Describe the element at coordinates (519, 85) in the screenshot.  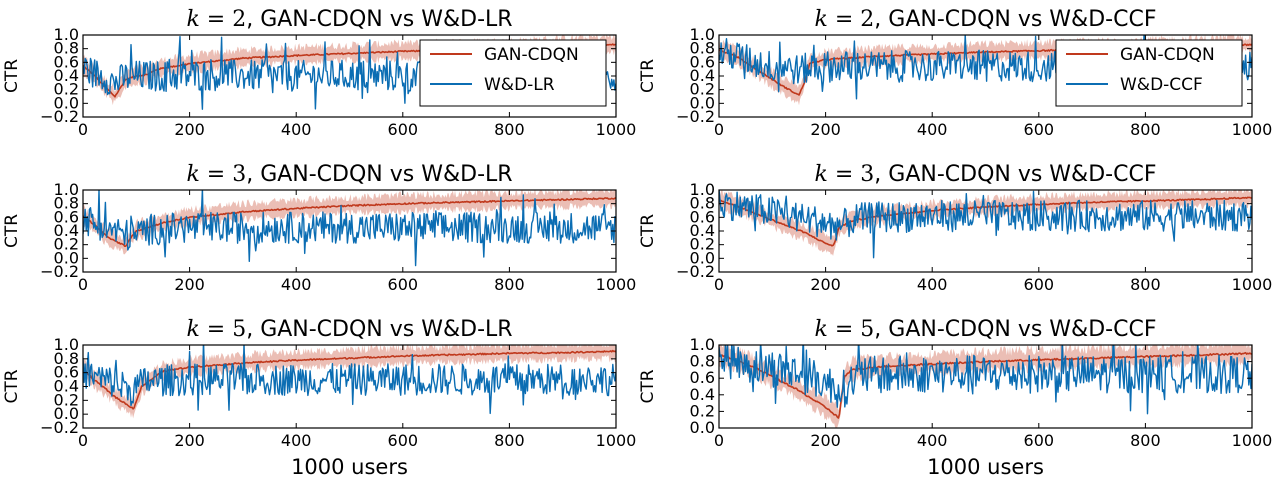
I see `legend-label: W&D-LR` at that location.